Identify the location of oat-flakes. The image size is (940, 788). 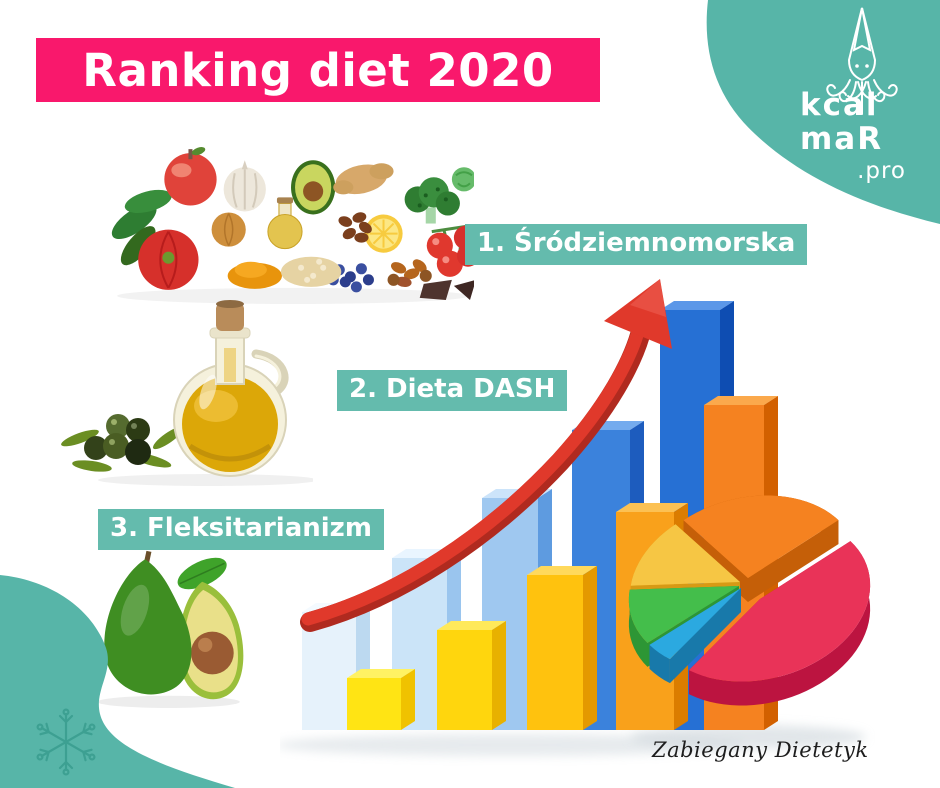
(311, 271).